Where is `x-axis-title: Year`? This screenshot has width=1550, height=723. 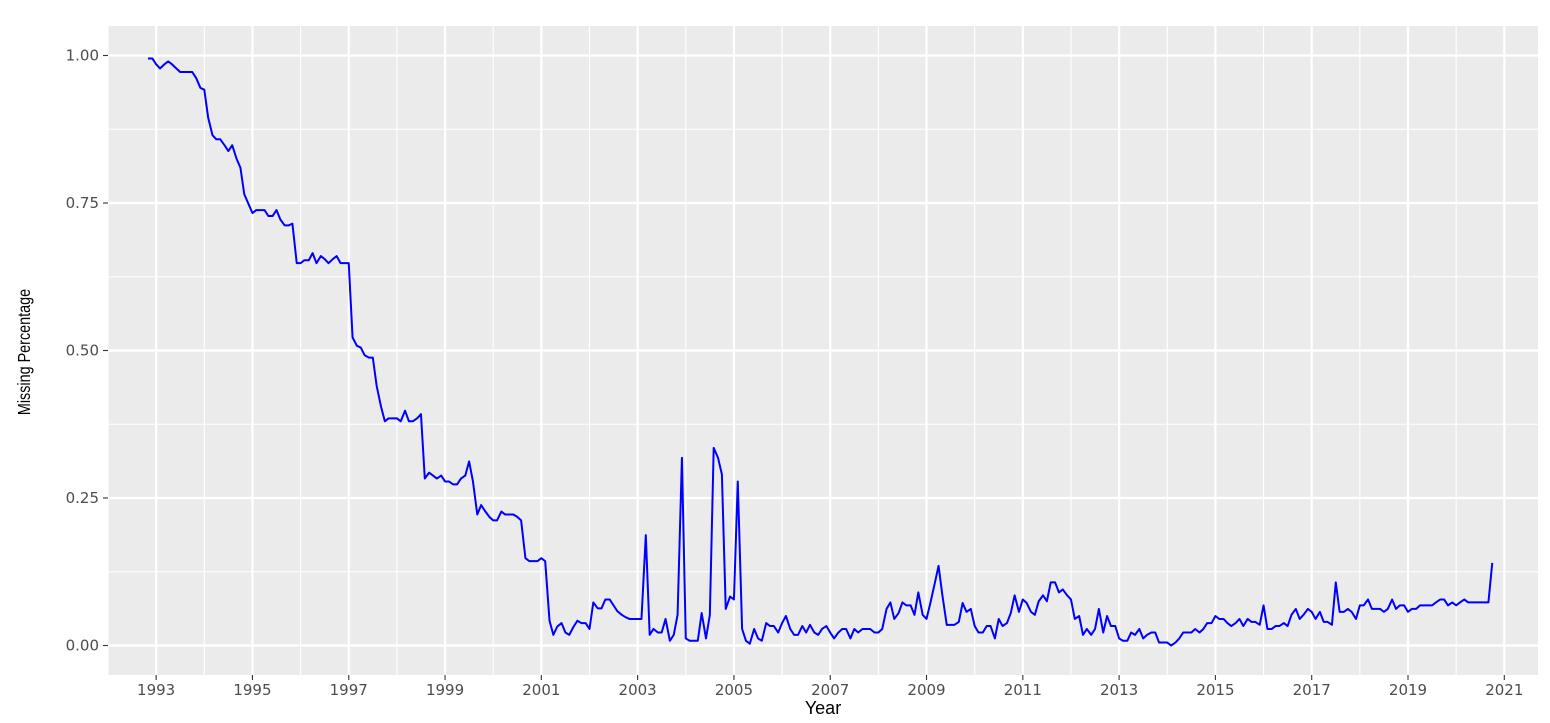
x-axis-title: Year is located at coordinates (823, 708).